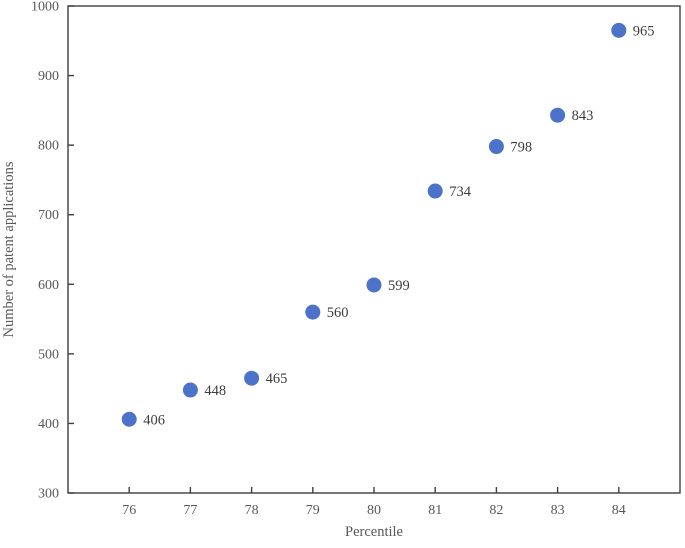  Describe the element at coordinates (313, 510) in the screenshot. I see `x-tick-label: 79` at that location.